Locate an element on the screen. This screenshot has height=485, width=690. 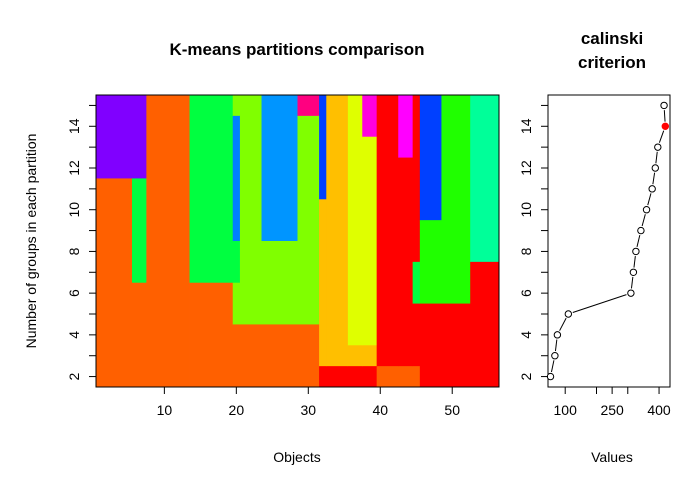
heatmap-x-axis: 10 20 30 40 50 is located at coordinates (308, 402).